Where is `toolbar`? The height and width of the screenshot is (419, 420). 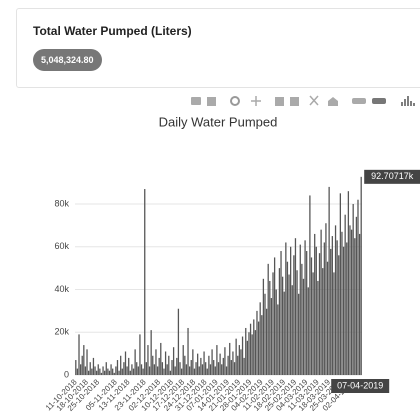 toolbar is located at coordinates (303, 100).